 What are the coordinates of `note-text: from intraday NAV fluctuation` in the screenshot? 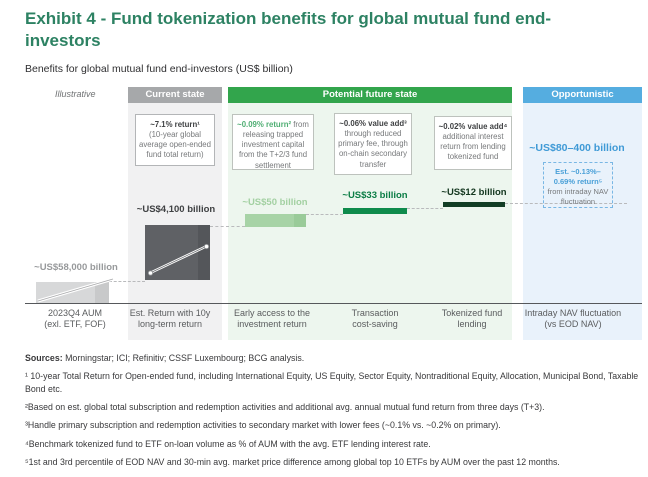 It's located at (578, 197).